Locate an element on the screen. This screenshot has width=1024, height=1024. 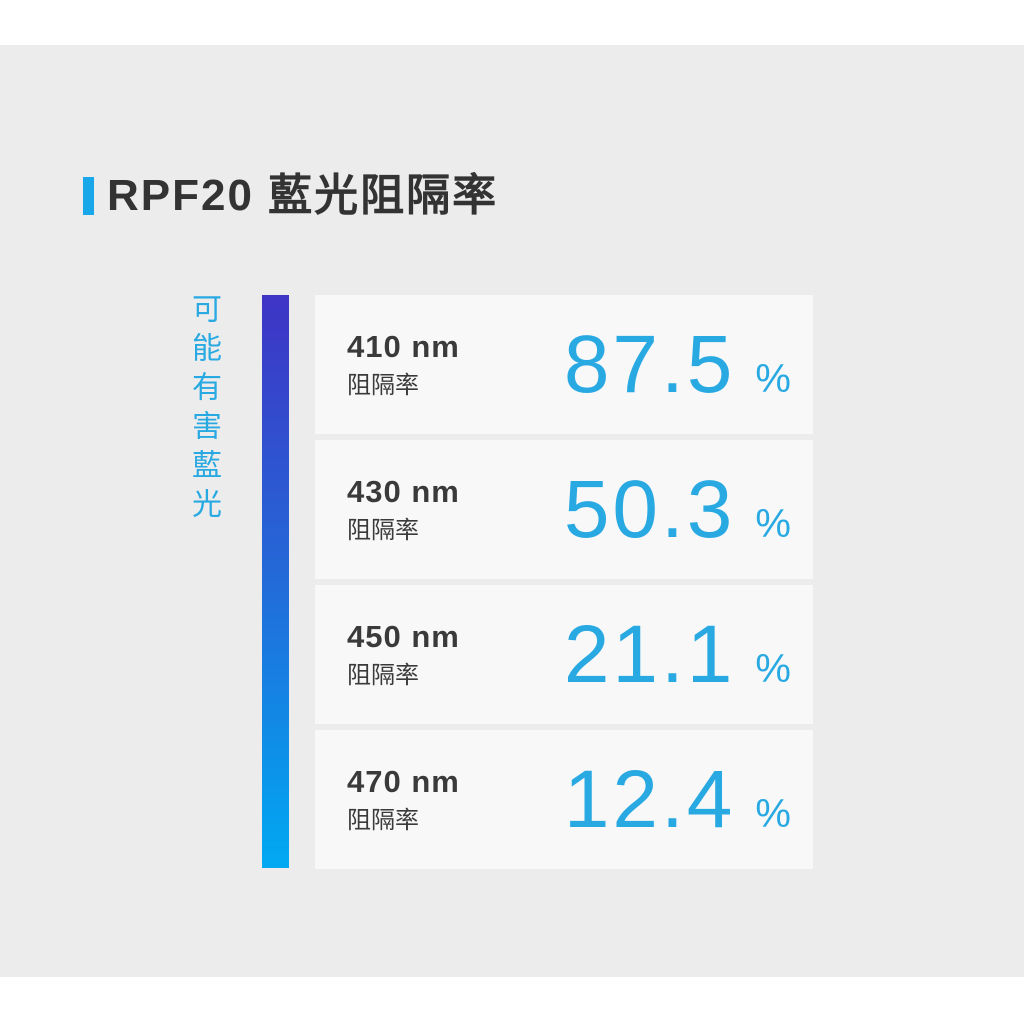
wave-block: 410 nm 阻隔率 is located at coordinates (434, 364).